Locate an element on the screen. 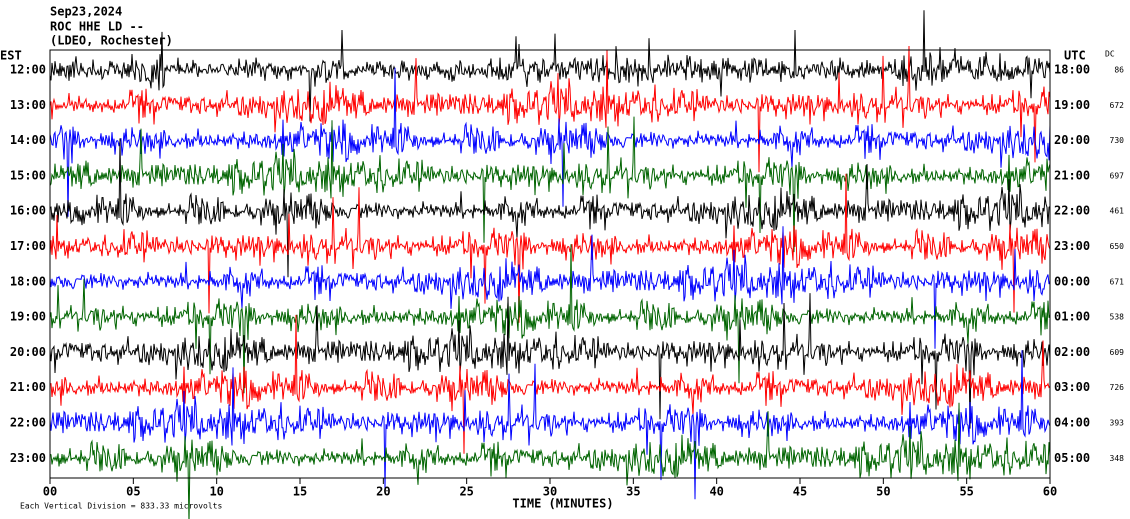 Image resolution: width=1130 pixels, height=519 pixels. utc-label: 18:00 is located at coordinates (1072, 70).